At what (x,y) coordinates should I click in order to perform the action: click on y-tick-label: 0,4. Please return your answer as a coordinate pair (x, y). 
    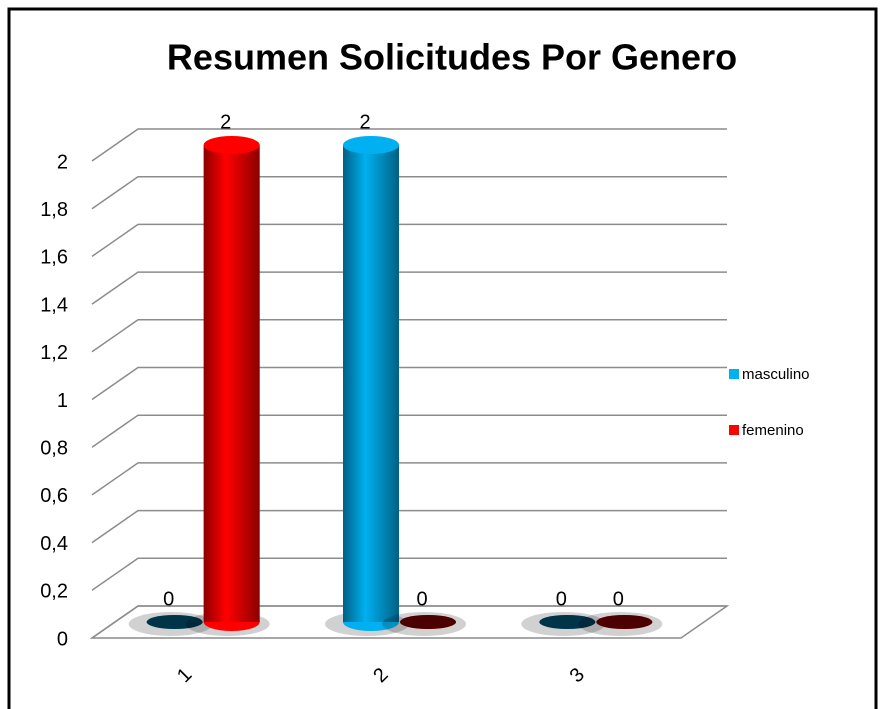
    Looking at the image, I should click on (54, 544).